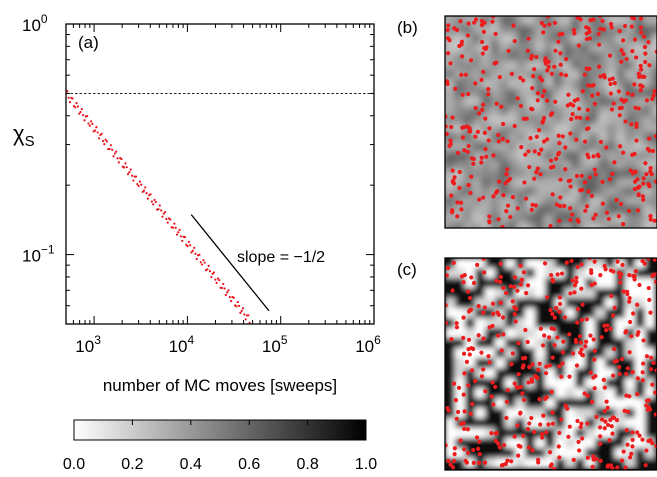 This screenshot has height=477, width=657. What do you see at coordinates (551, 122) in the screenshot?
I see `field-b` at bounding box center [551, 122].